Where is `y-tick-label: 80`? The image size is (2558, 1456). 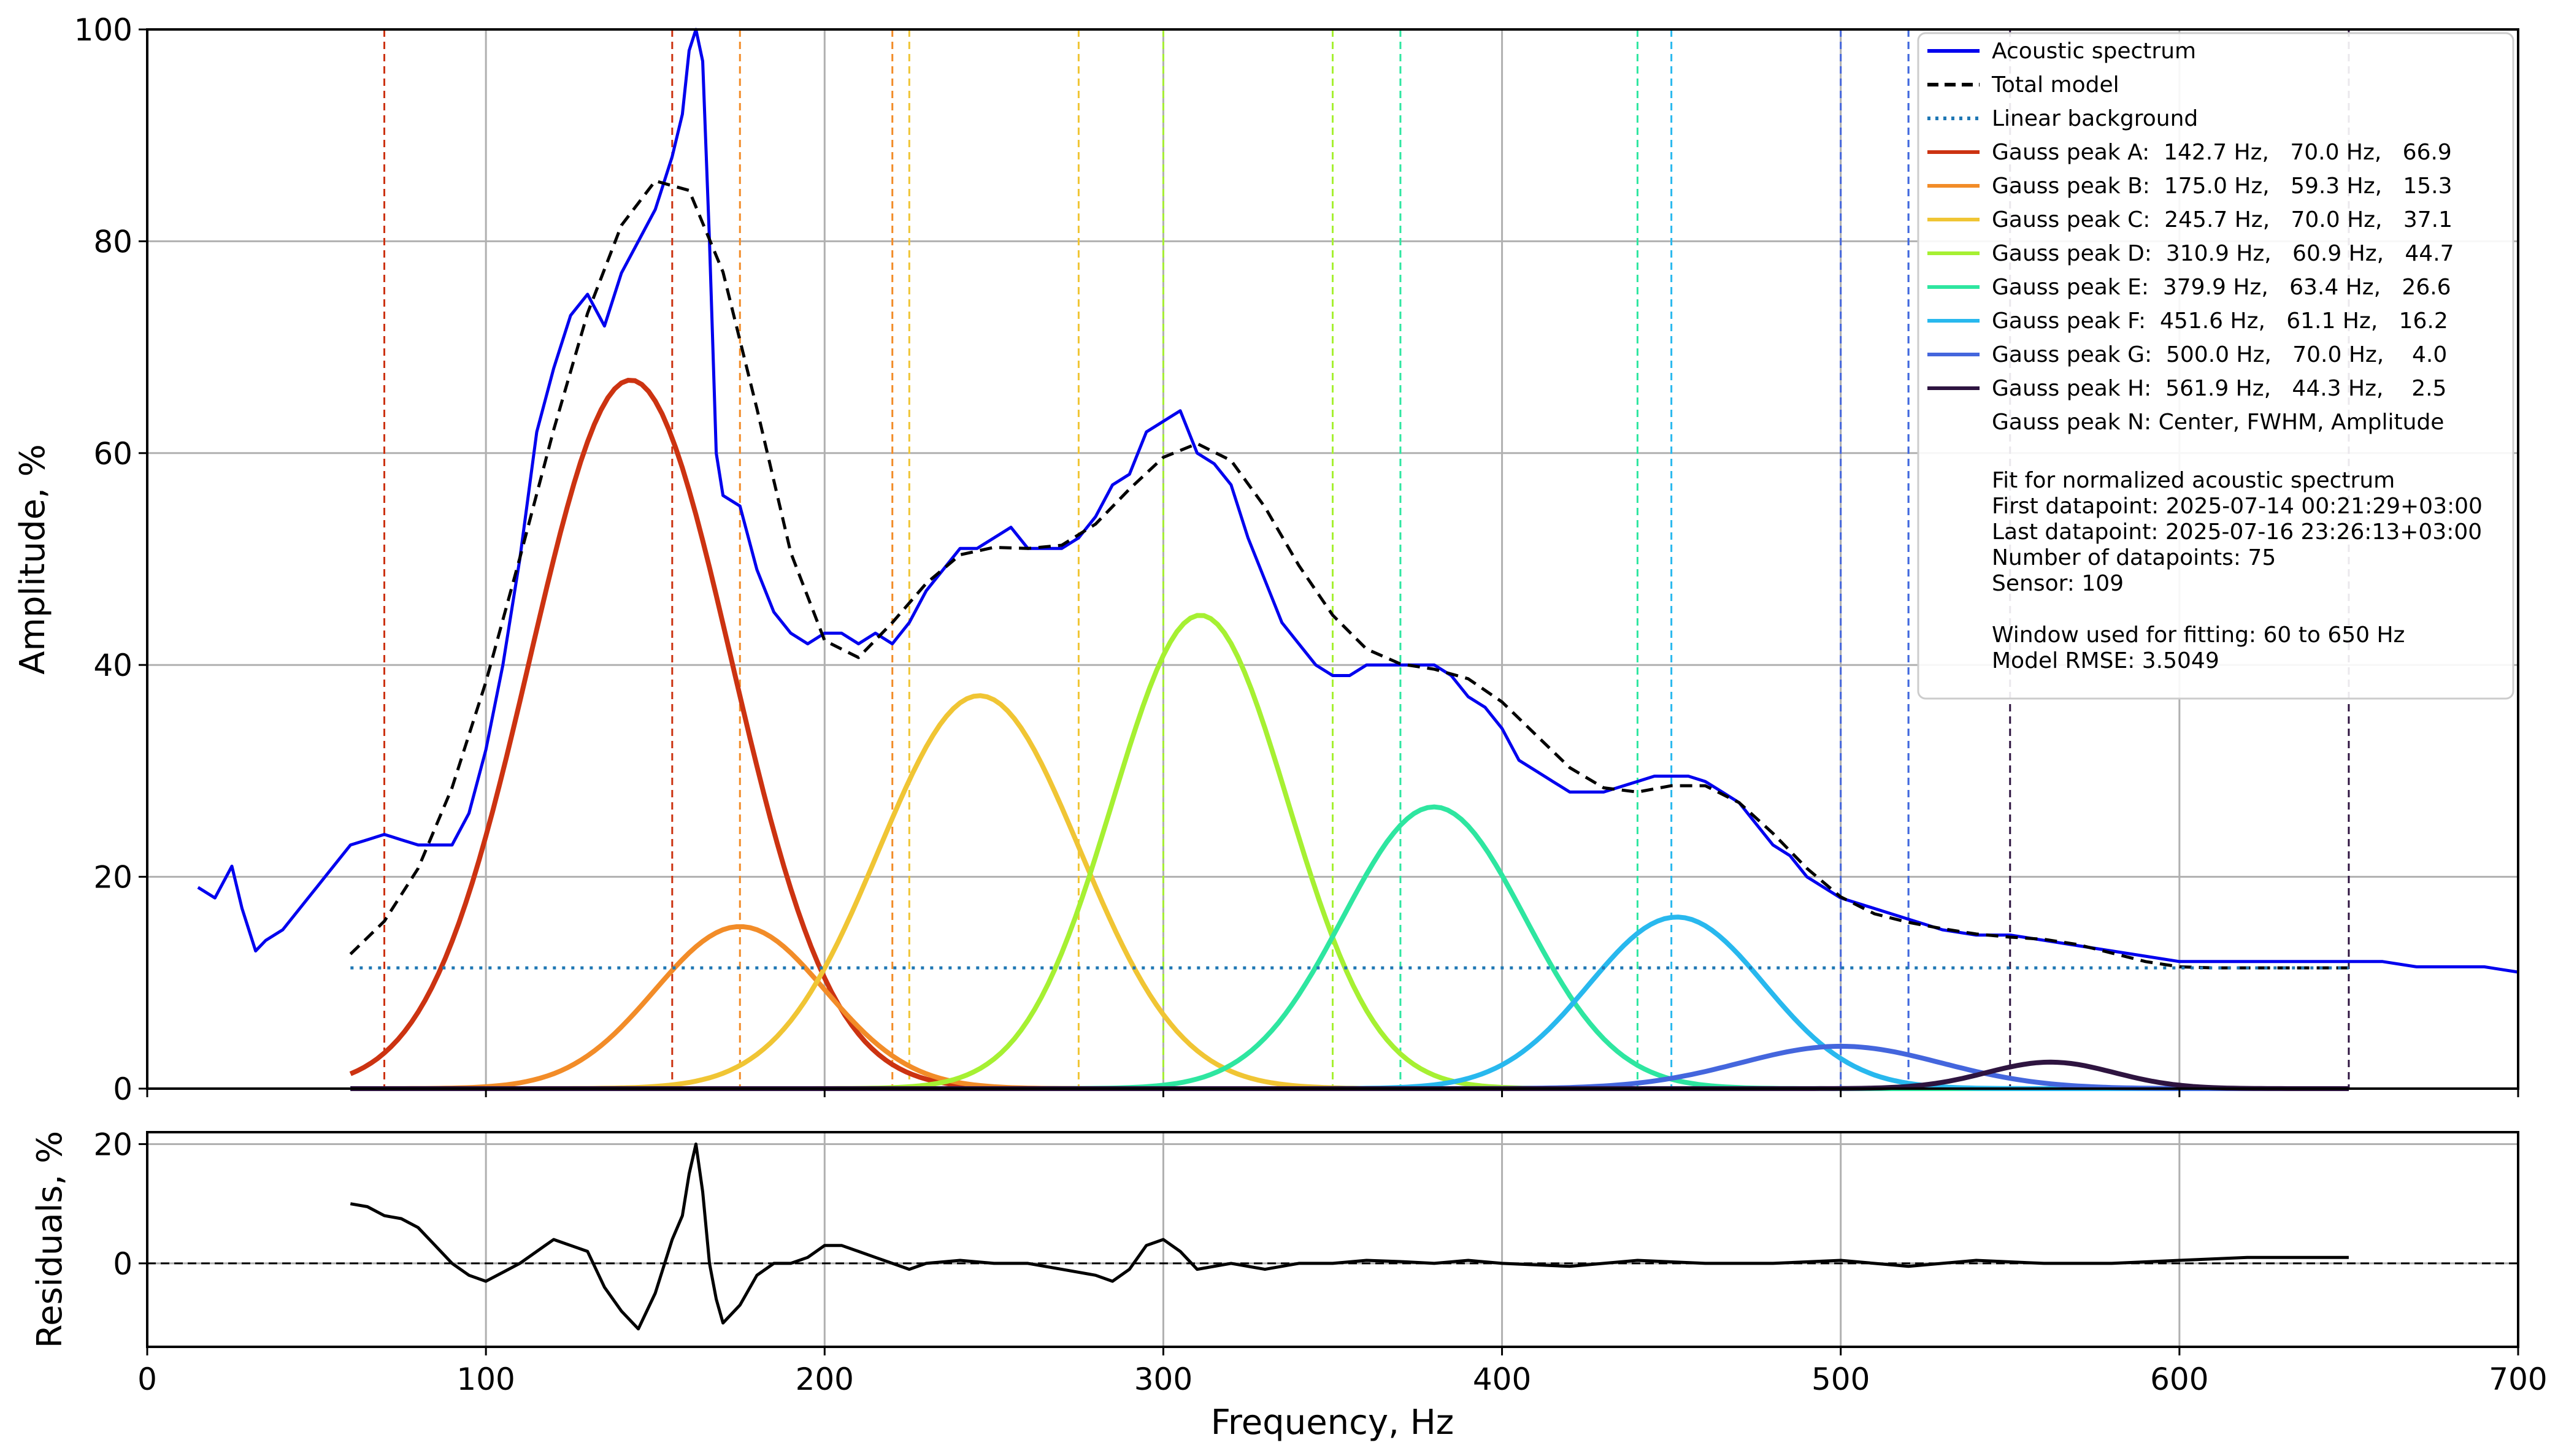
y-tick-label: 80 is located at coordinates (113, 241).